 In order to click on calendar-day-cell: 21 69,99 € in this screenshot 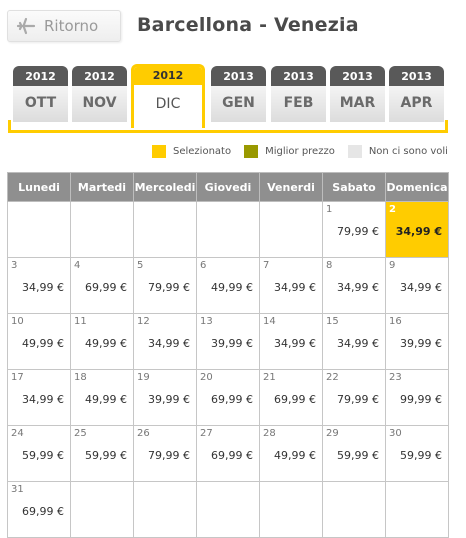, I will do `click(291, 397)`.